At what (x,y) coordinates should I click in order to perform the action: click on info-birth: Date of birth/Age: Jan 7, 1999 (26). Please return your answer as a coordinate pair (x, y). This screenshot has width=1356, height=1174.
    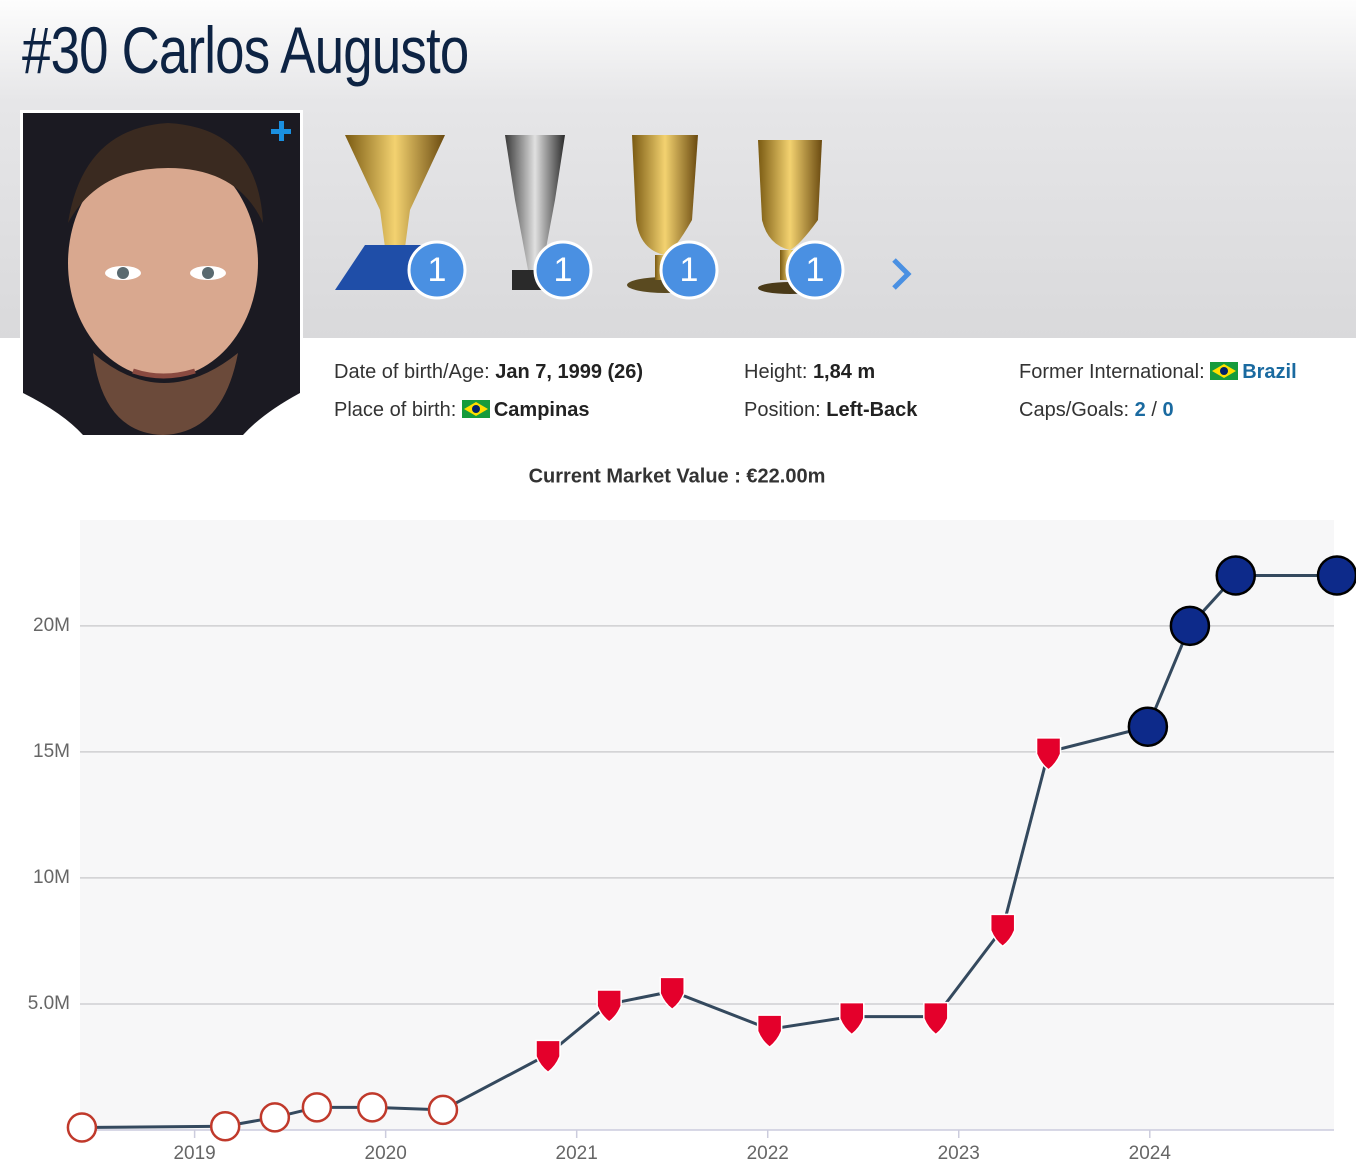
    Looking at the image, I should click on (488, 372).